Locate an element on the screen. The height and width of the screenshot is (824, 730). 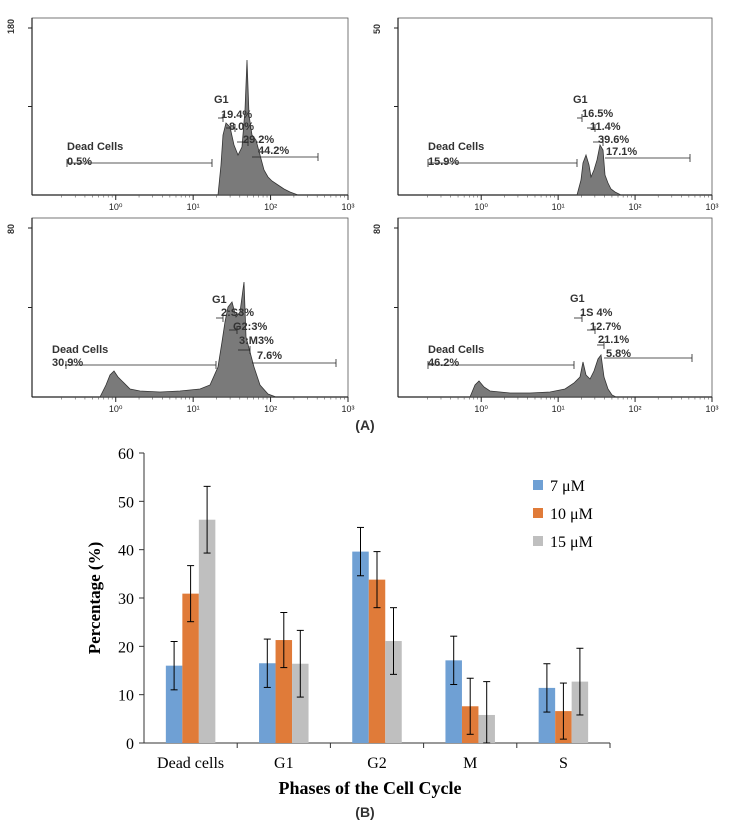
phase-percent-label: 16.5% is located at coordinates (597, 114).